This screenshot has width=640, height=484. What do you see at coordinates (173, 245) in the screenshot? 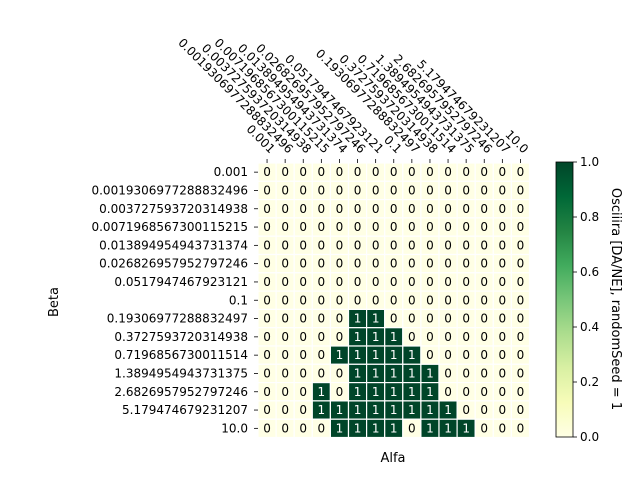
I see `y-tick-label: 0.013894954943731374` at bounding box center [173, 245].